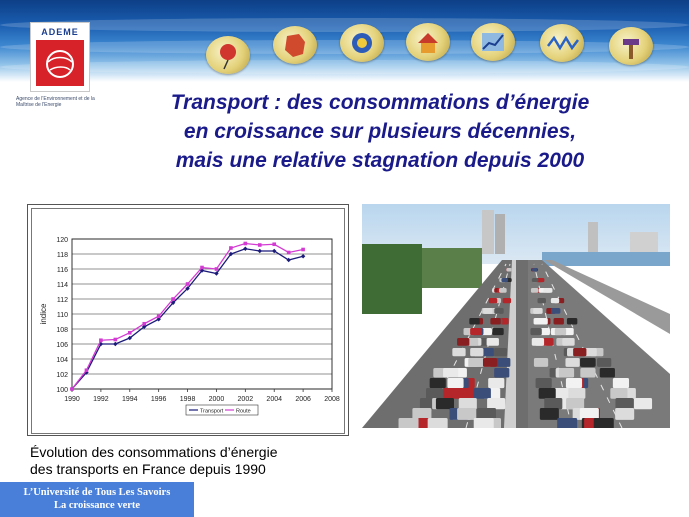 The width and height of the screenshot is (689, 517). What do you see at coordinates (295, 45) in the screenshot?
I see `france-map-icon` at bounding box center [295, 45].